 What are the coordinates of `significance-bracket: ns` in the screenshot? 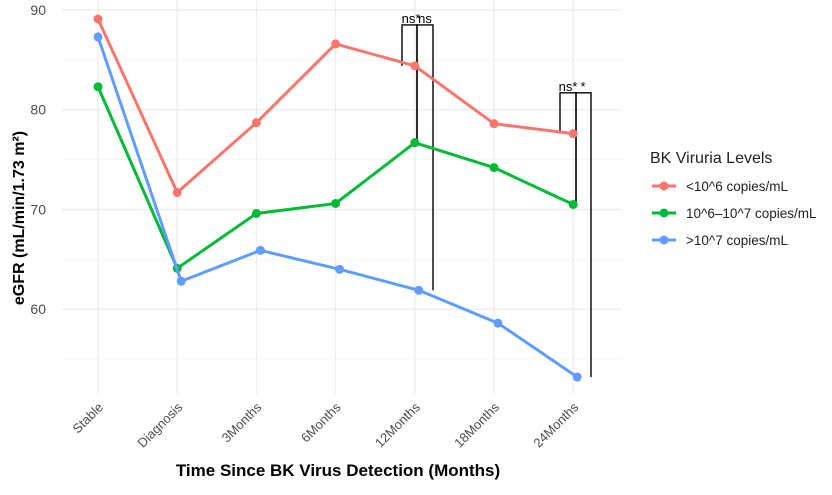 It's located at (425, 151).